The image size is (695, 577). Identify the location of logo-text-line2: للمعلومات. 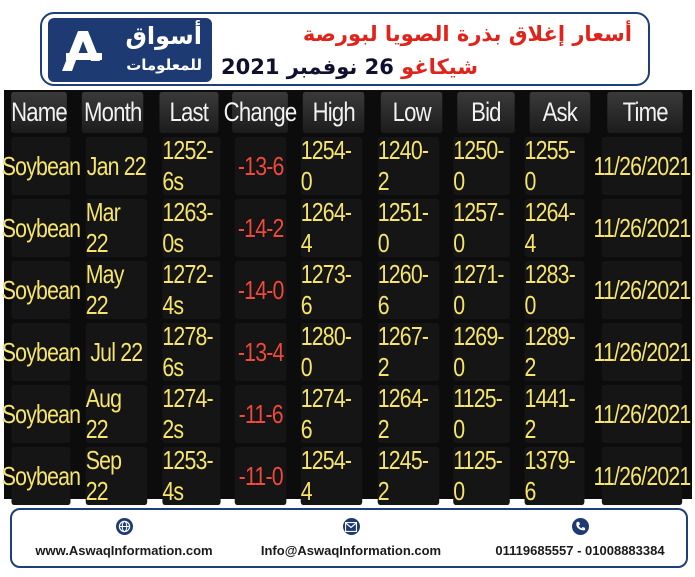
(164, 65).